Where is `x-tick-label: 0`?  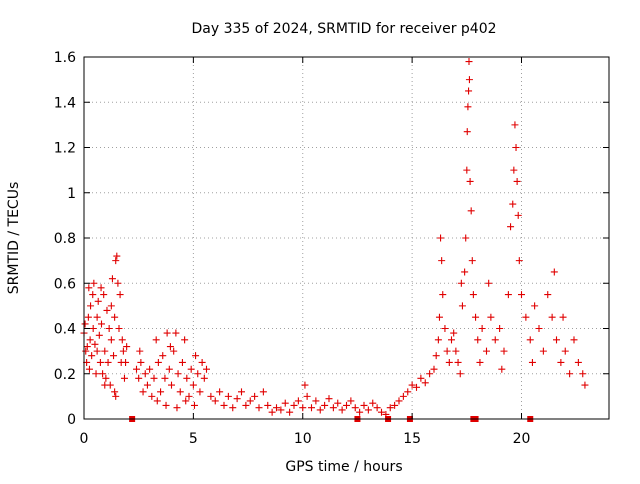
x-tick-label: 0 is located at coordinates (84, 439).